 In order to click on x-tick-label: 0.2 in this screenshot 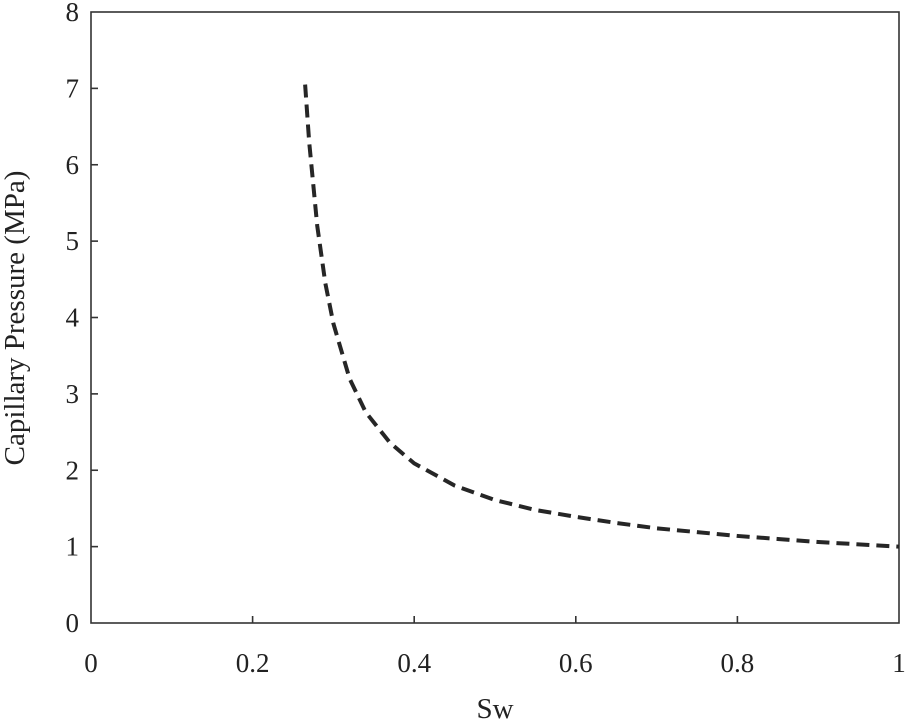, I will do `click(253, 663)`.